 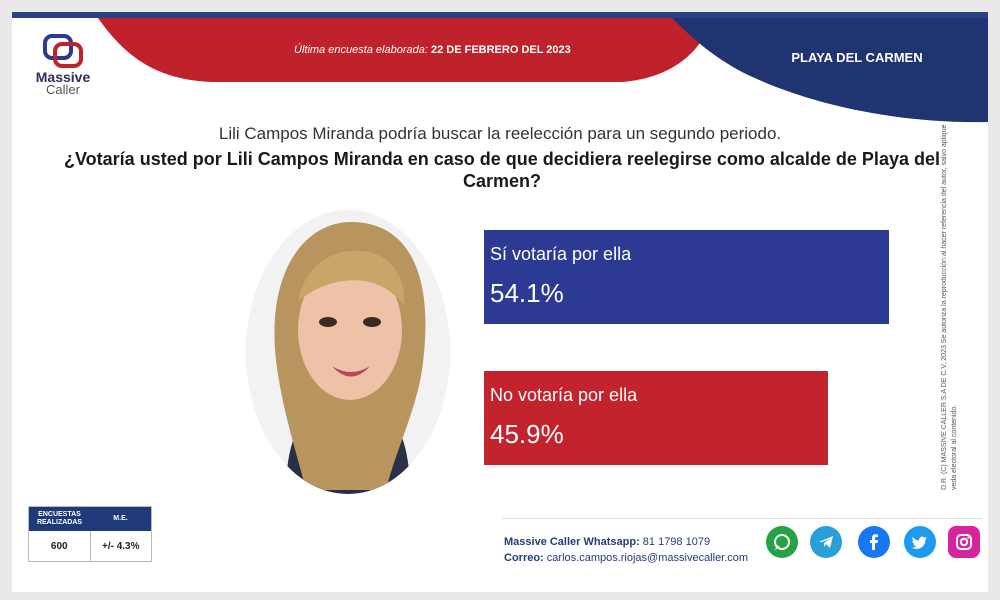 What do you see at coordinates (500, 50) in the screenshot?
I see `survey-date-value: 22 DE FEBRERO DEL 2023` at bounding box center [500, 50].